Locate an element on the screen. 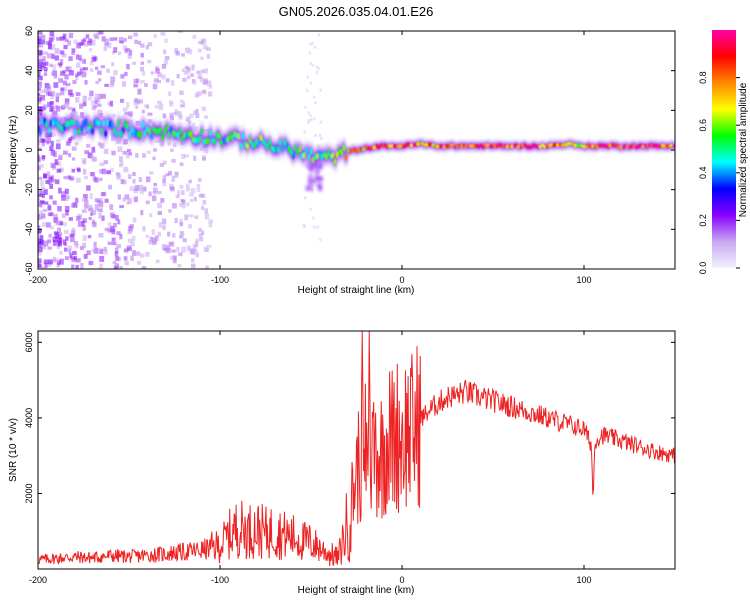 This screenshot has height=605, width=750. snr-xtick-label: 100 is located at coordinates (583, 580).